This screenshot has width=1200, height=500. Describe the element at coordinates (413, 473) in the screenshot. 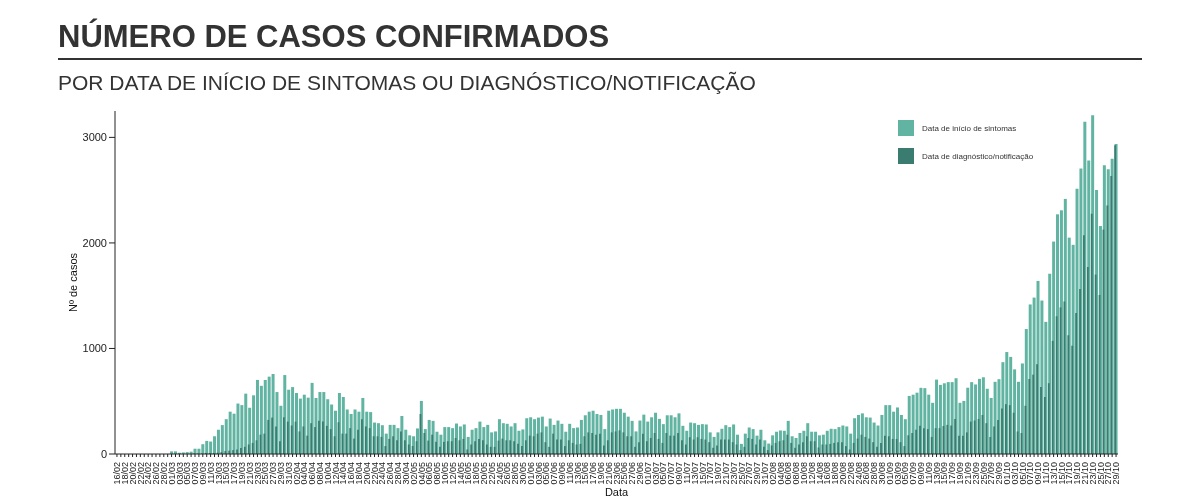

I see `x-tick-label: 02/05` at that location.